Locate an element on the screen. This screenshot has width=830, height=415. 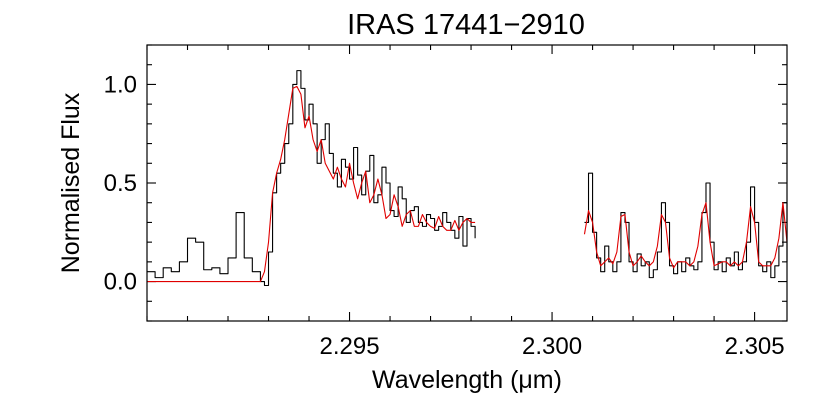
x-tick-label: 2.305 is located at coordinates (755, 346).